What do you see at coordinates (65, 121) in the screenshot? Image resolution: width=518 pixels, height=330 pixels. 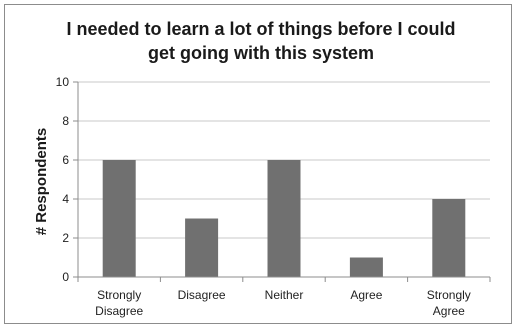 I see `y-tick-label: 8` at bounding box center [65, 121].